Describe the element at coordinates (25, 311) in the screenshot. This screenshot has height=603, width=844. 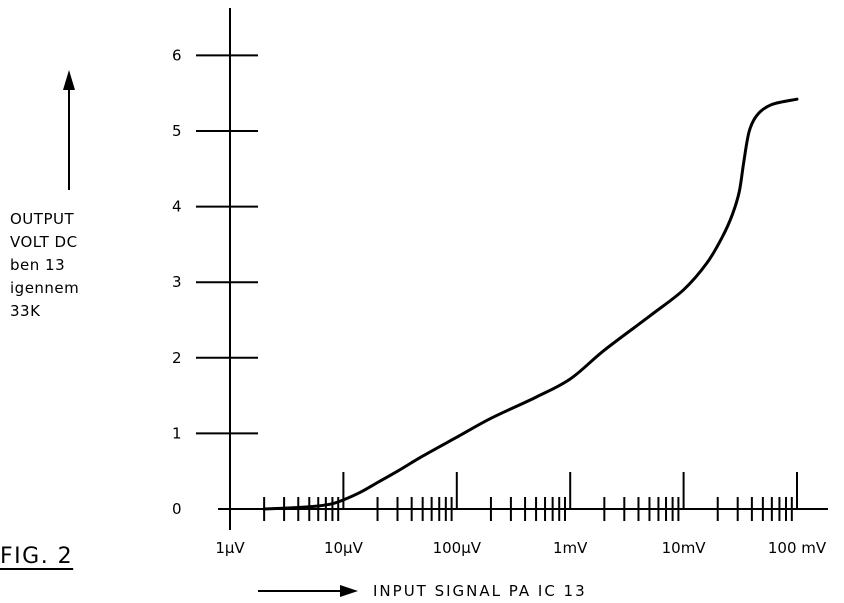
I see `y-axis-label-line: 33K` at that location.